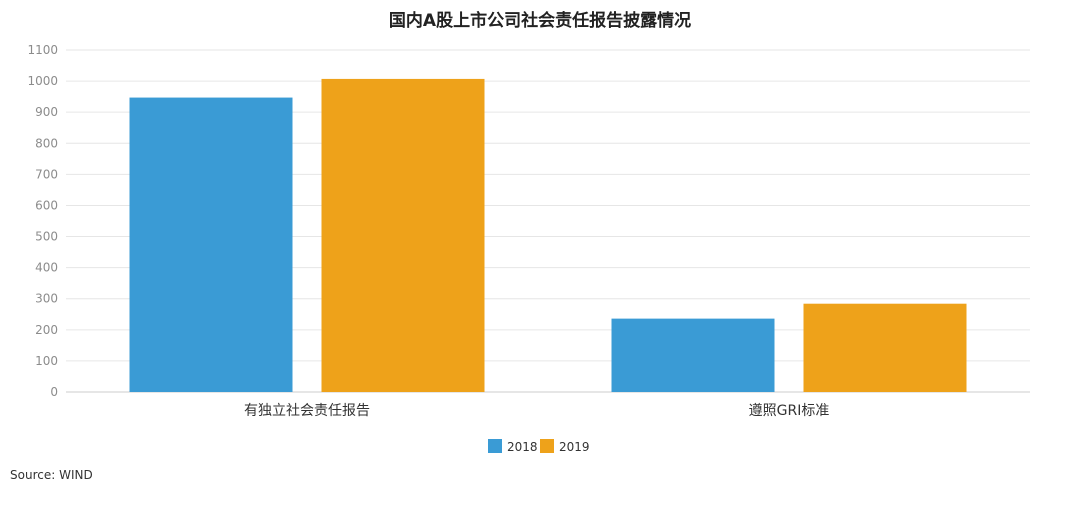 This screenshot has height=515, width=1080. What do you see at coordinates (51, 475) in the screenshot?
I see `source-note: Source: WIND` at bounding box center [51, 475].